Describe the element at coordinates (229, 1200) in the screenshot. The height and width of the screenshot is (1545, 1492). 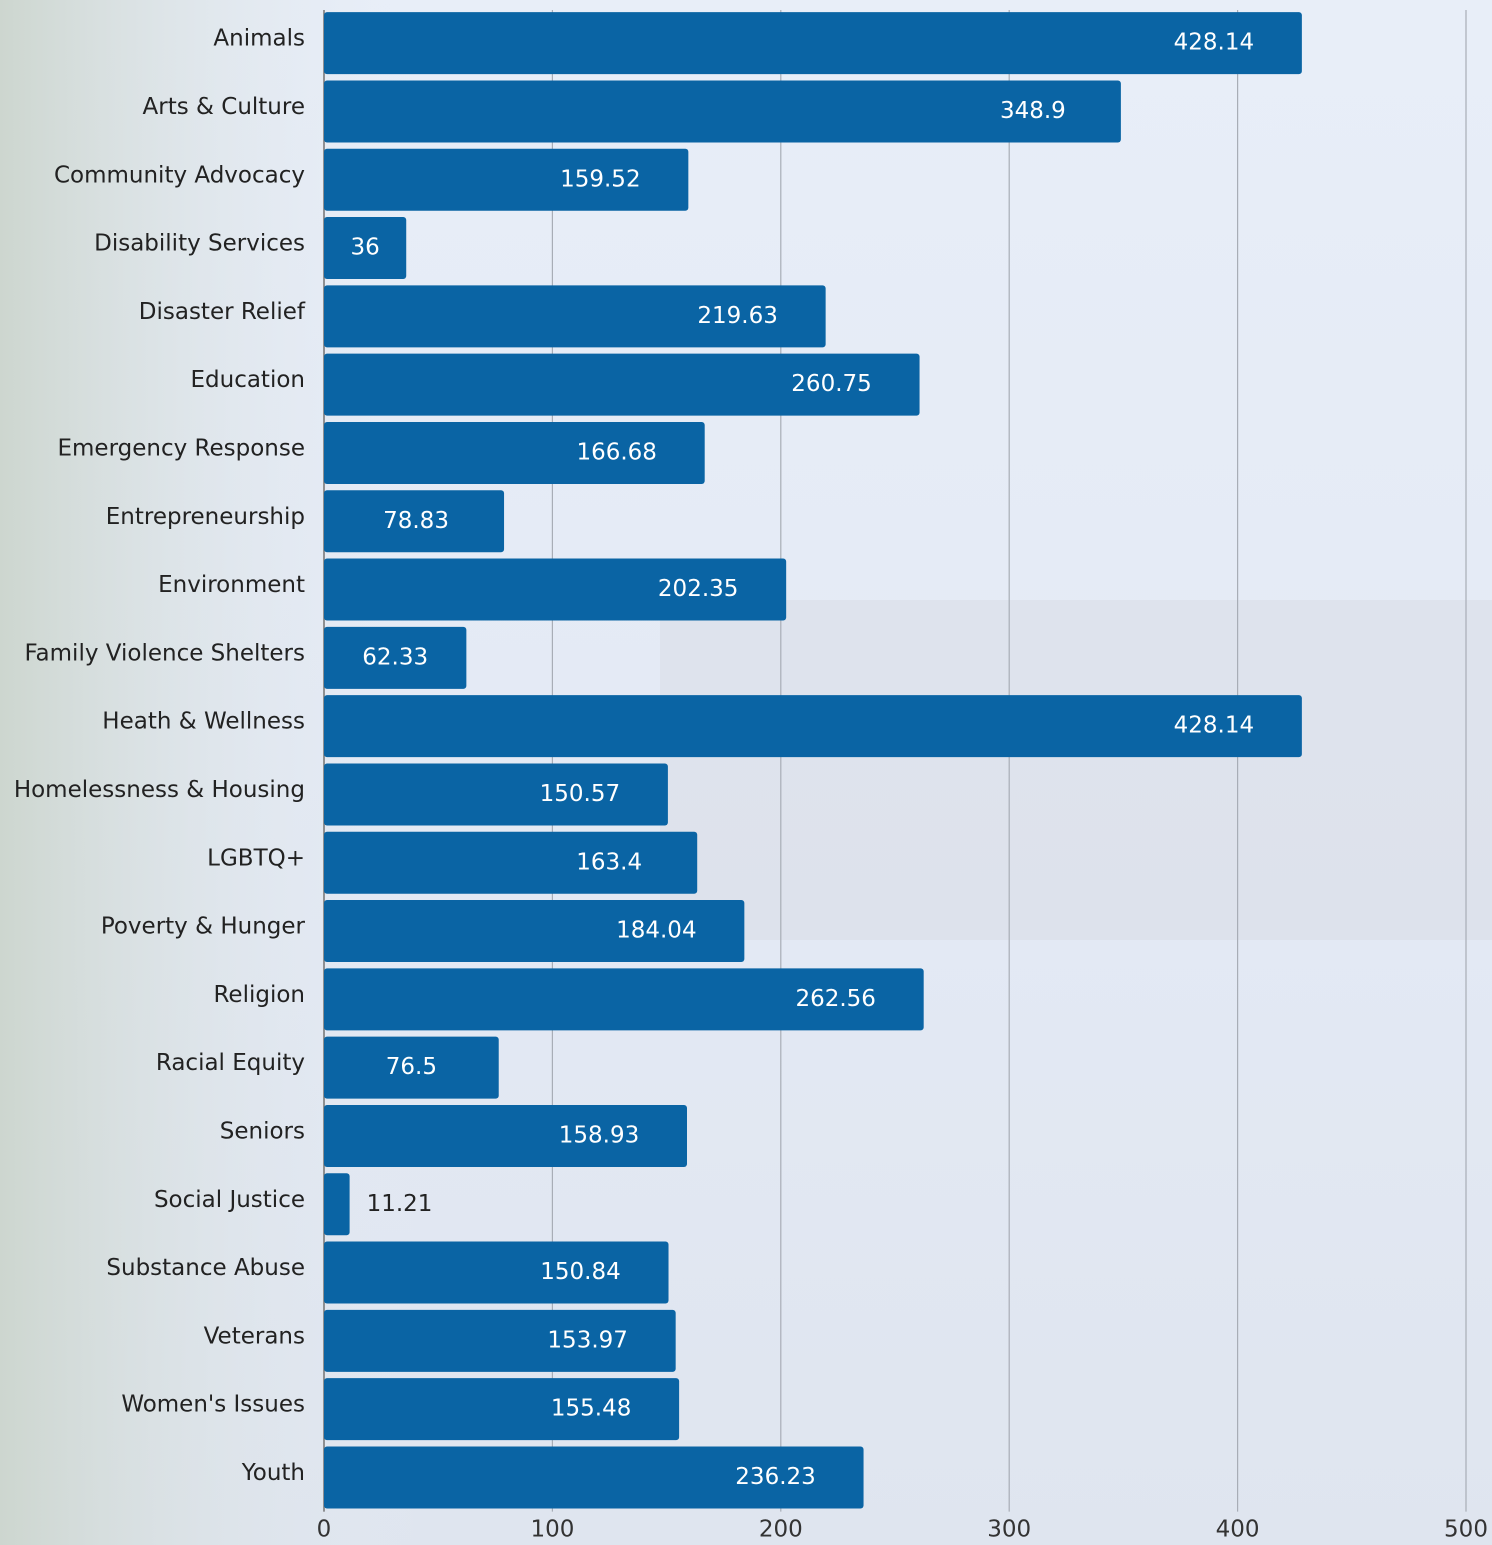
I see `y-tick-label: Social Justice` at that location.